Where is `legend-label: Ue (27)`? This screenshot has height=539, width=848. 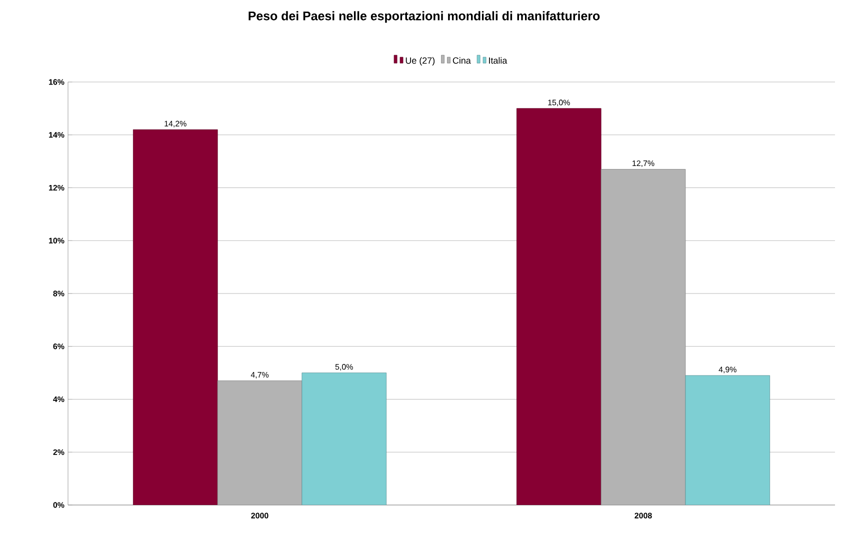 legend-label: Ue (27) is located at coordinates (420, 61).